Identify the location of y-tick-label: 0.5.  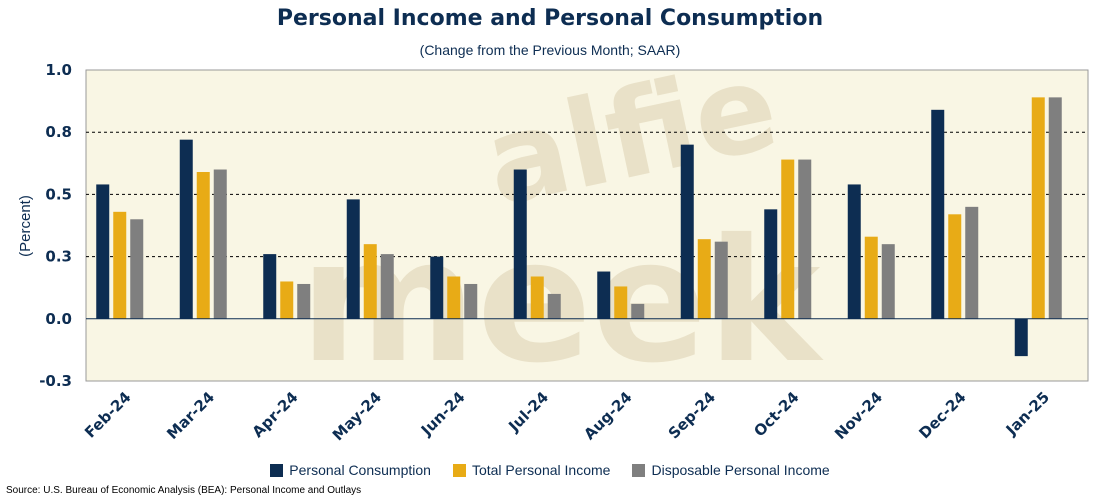
(58, 194).